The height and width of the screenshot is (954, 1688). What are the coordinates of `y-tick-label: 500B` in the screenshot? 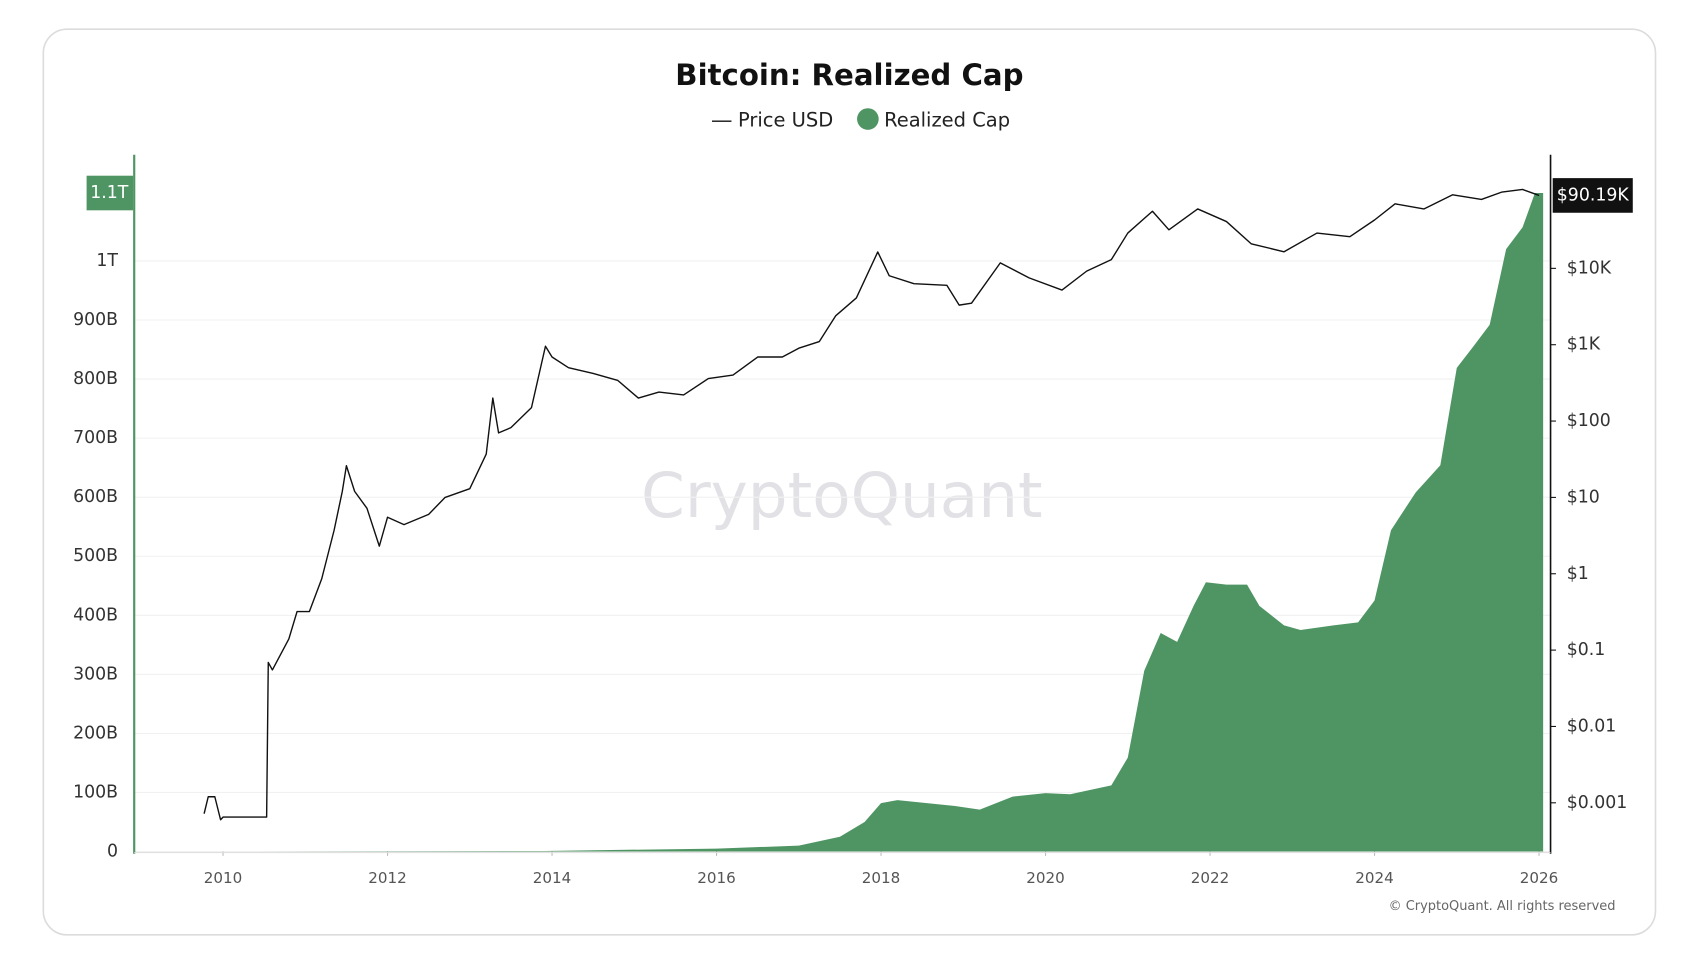 It's located at (95, 556).